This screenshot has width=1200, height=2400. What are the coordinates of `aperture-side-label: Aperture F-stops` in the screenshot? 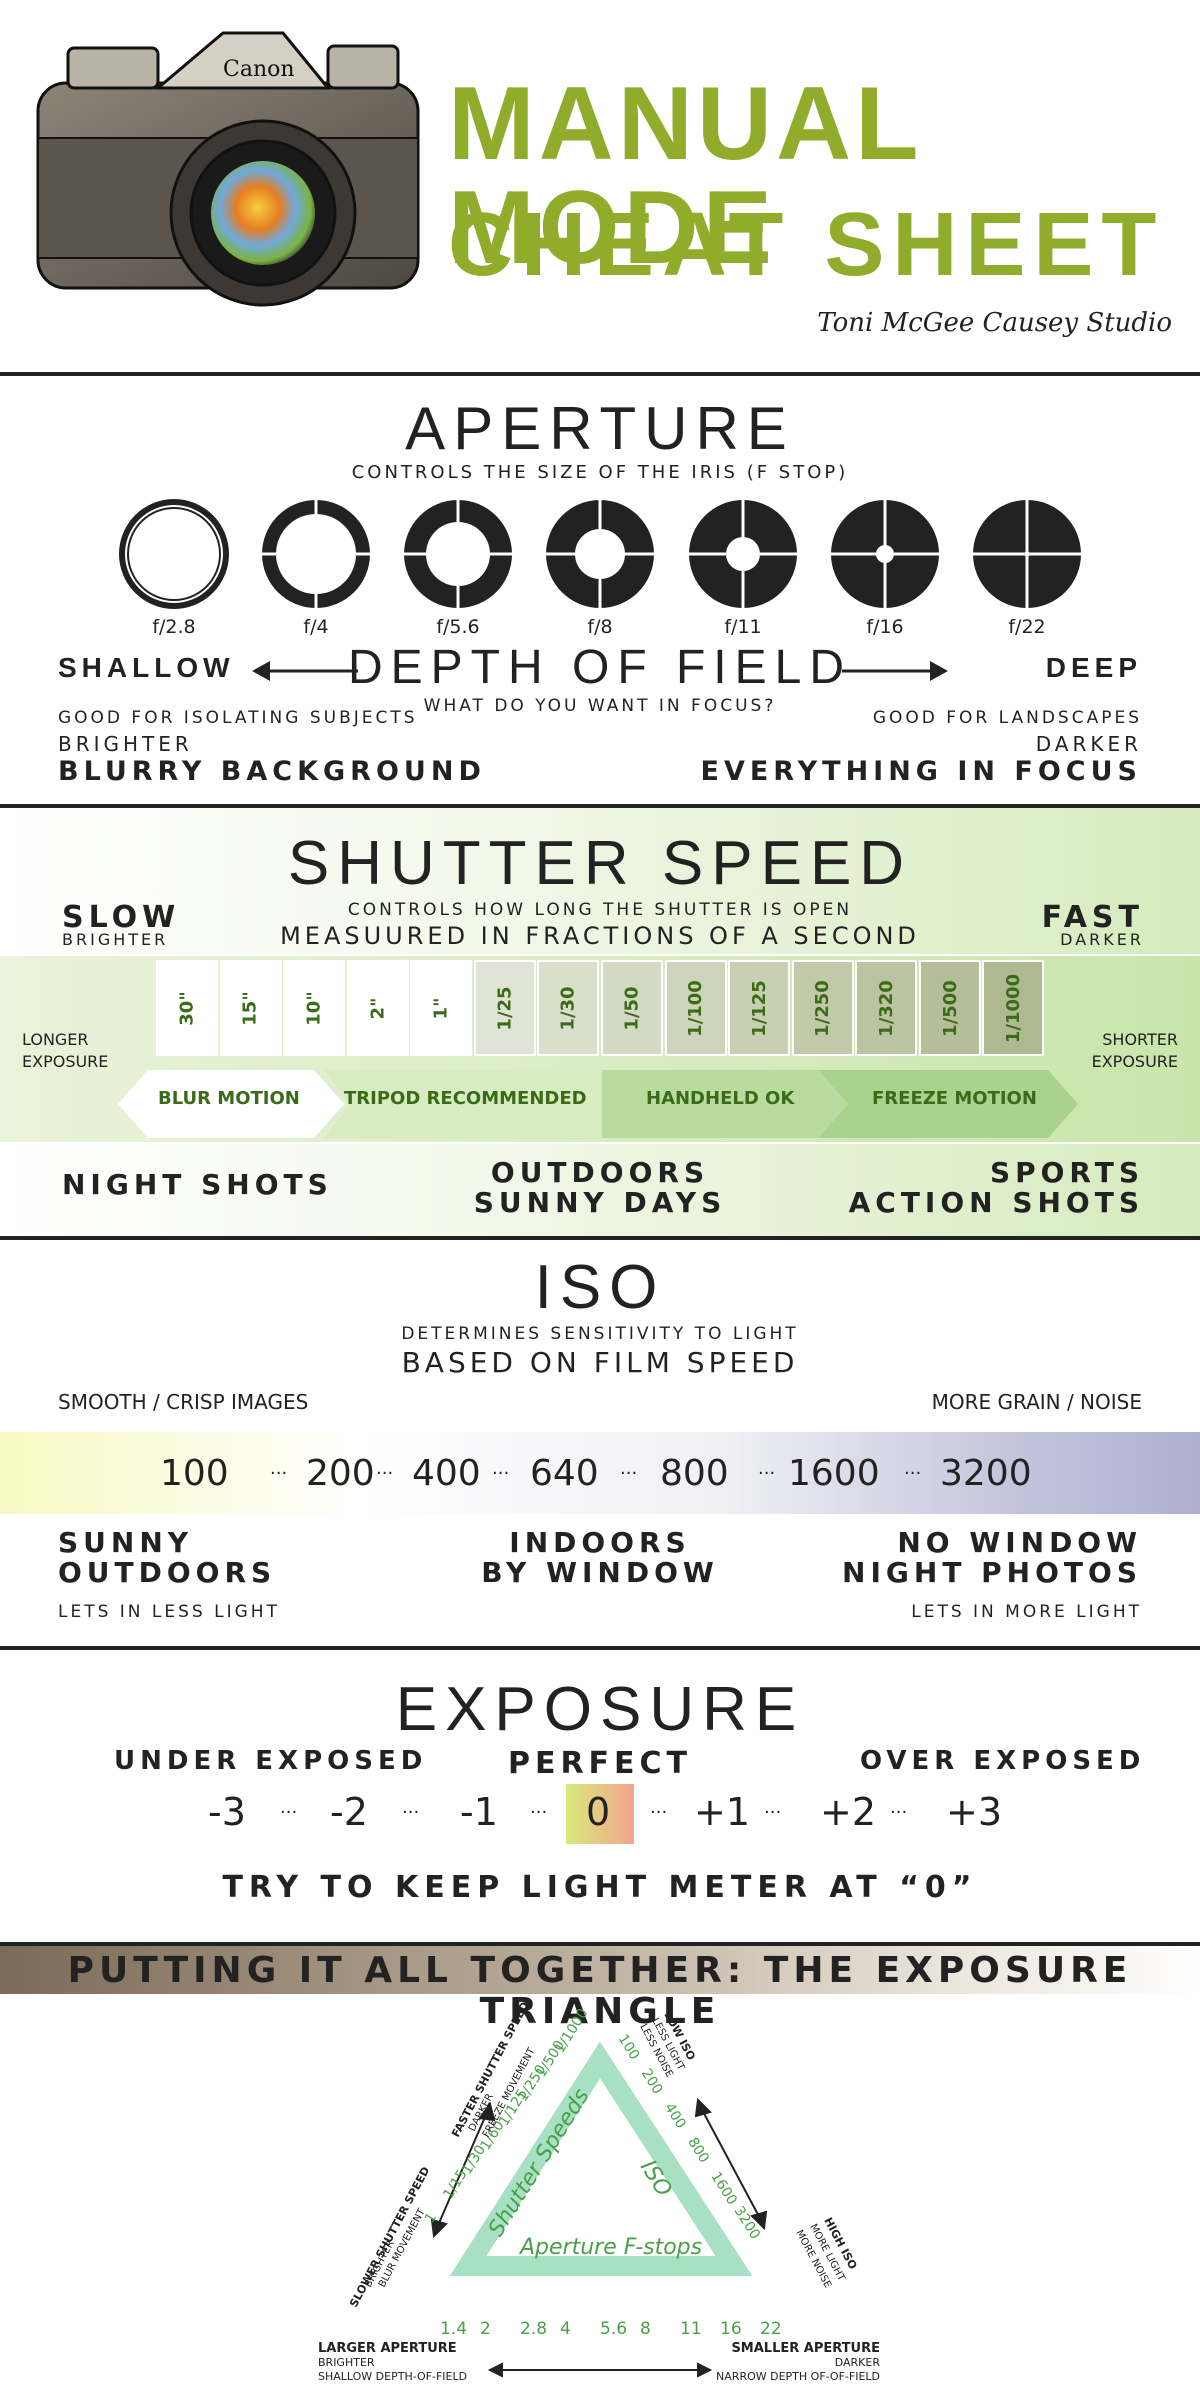 It's located at (610, 2247).